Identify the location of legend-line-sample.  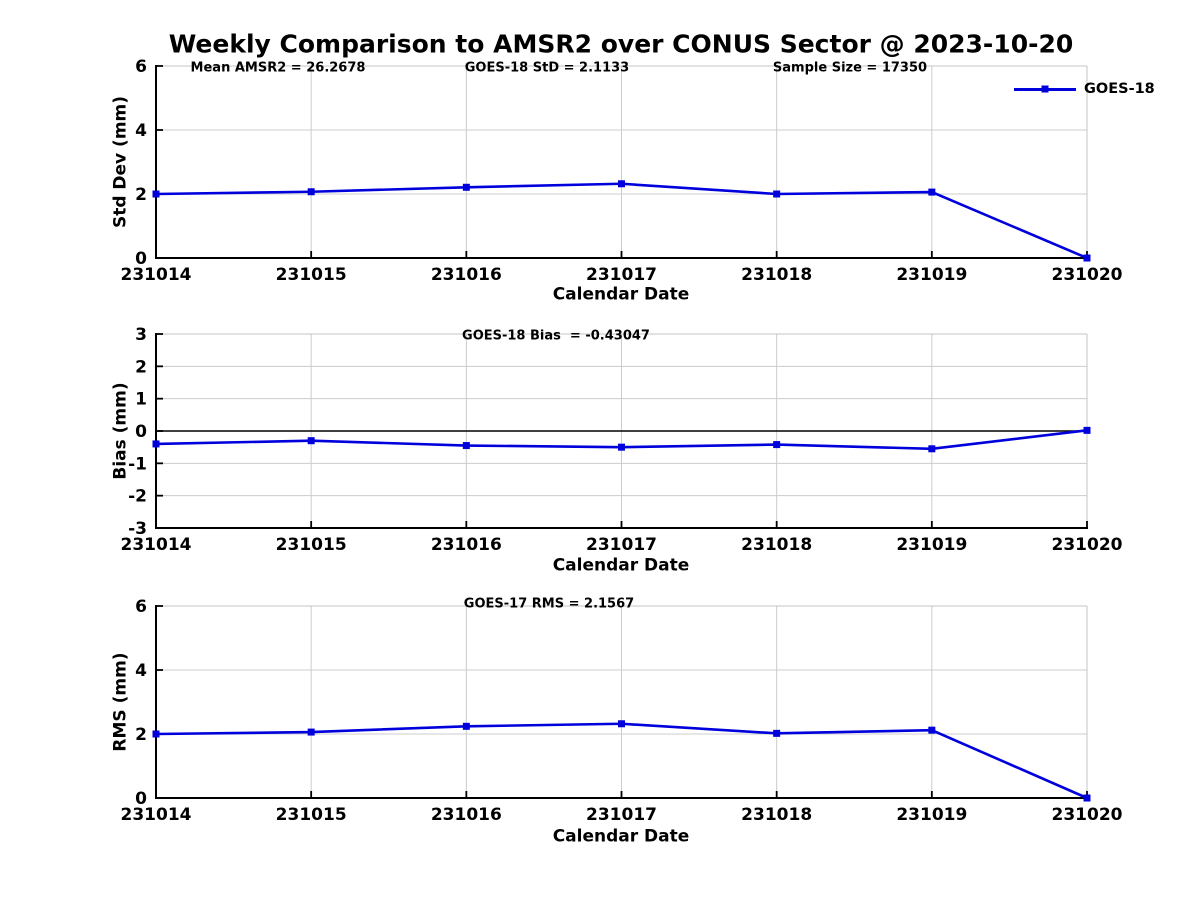
(1045, 89).